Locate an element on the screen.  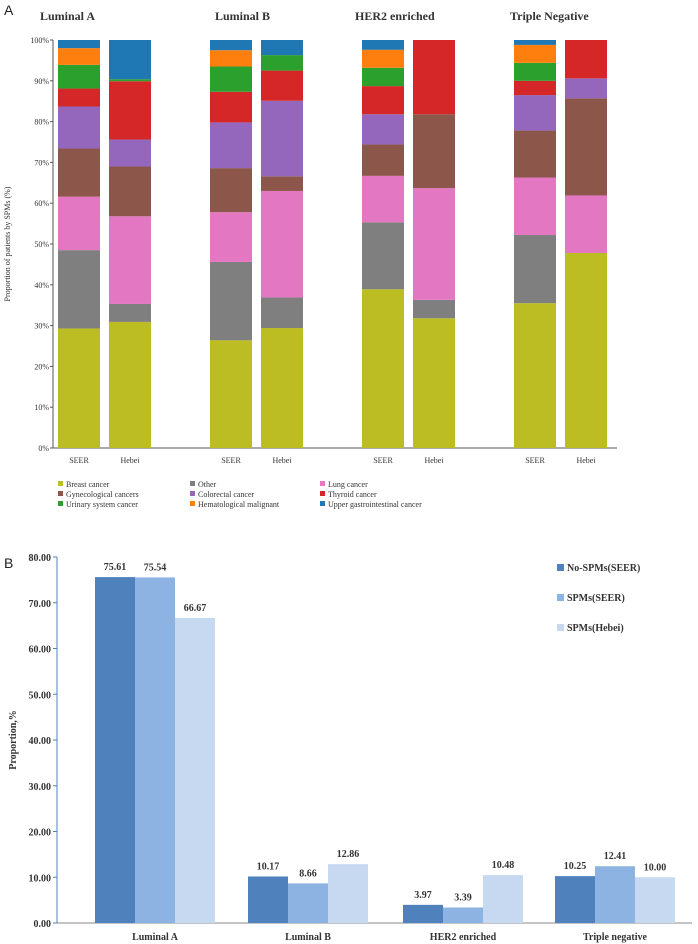
legend-label: No-SPMs(SEER) is located at coordinates (603, 568).